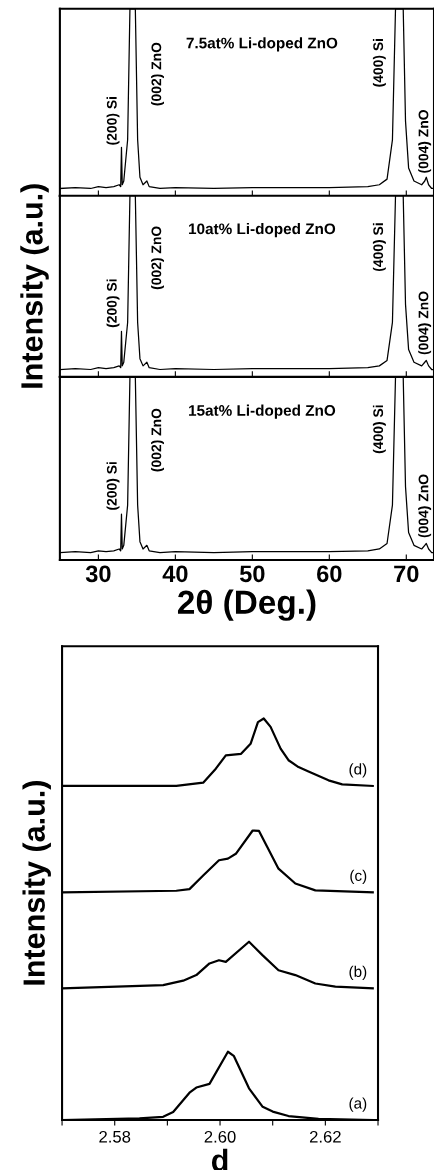 The height and width of the screenshot is (1170, 434). I want to click on x-tick-label: 40, so click(175, 574).